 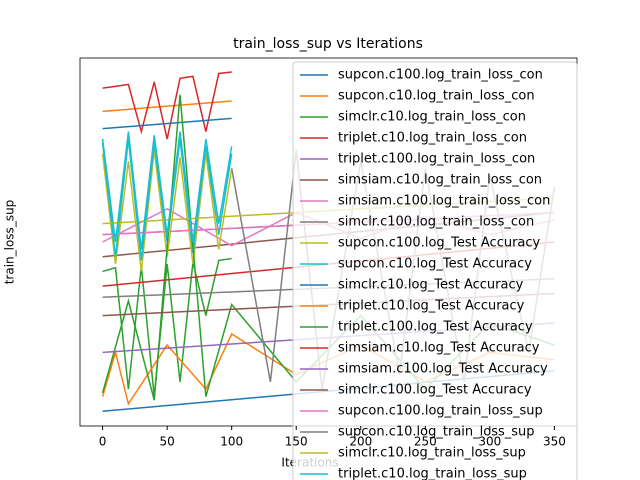 What do you see at coordinates (10, 242) in the screenshot?
I see `y-axis-label: train_loss_sup` at bounding box center [10, 242].